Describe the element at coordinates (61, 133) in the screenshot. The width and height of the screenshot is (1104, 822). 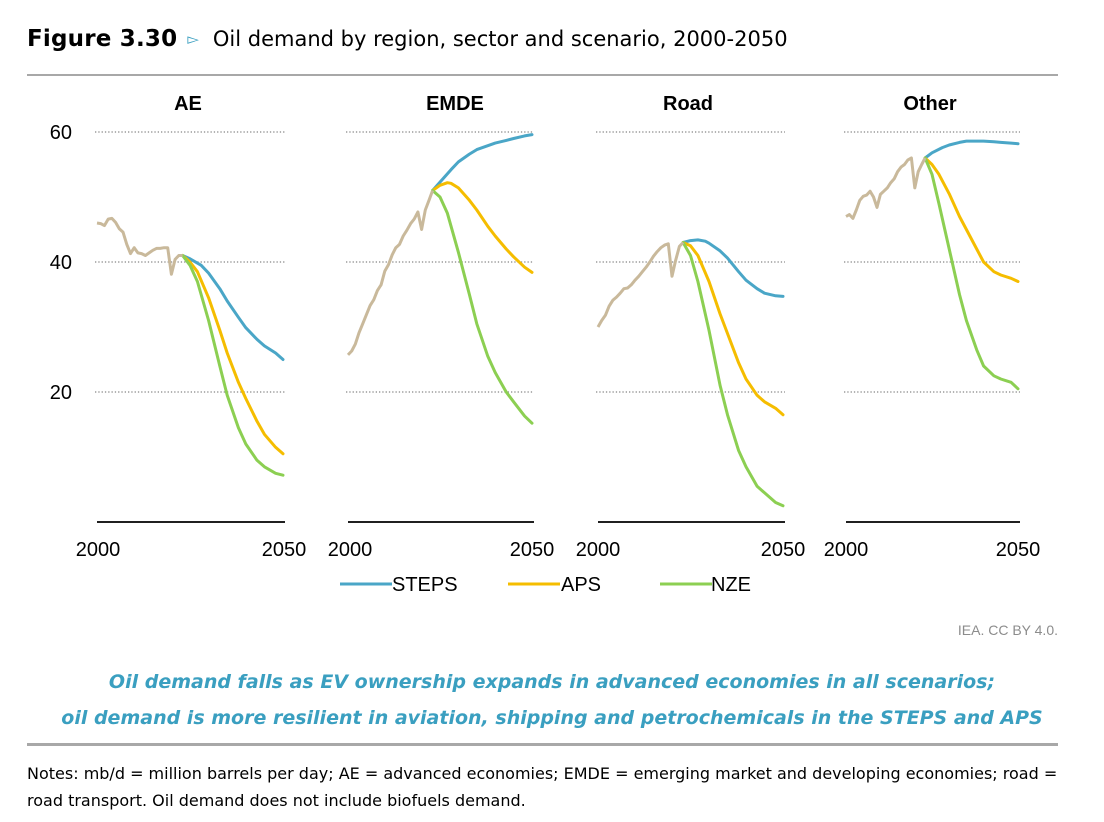
I see `y-tick-label: 60` at that location.